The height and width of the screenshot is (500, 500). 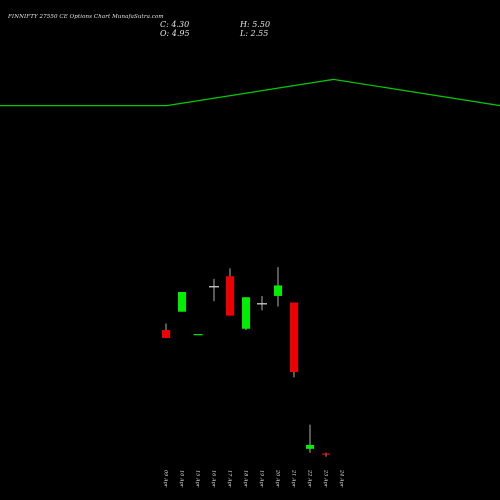 What do you see at coordinates (166, 479) in the screenshot?
I see `x-tick-label: 09 Apr` at bounding box center [166, 479].